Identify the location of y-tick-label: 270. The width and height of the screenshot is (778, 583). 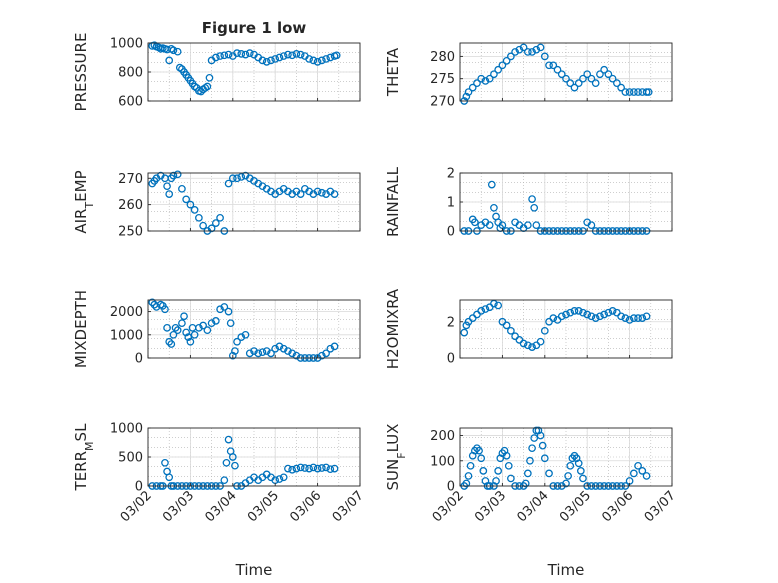
(442, 102).